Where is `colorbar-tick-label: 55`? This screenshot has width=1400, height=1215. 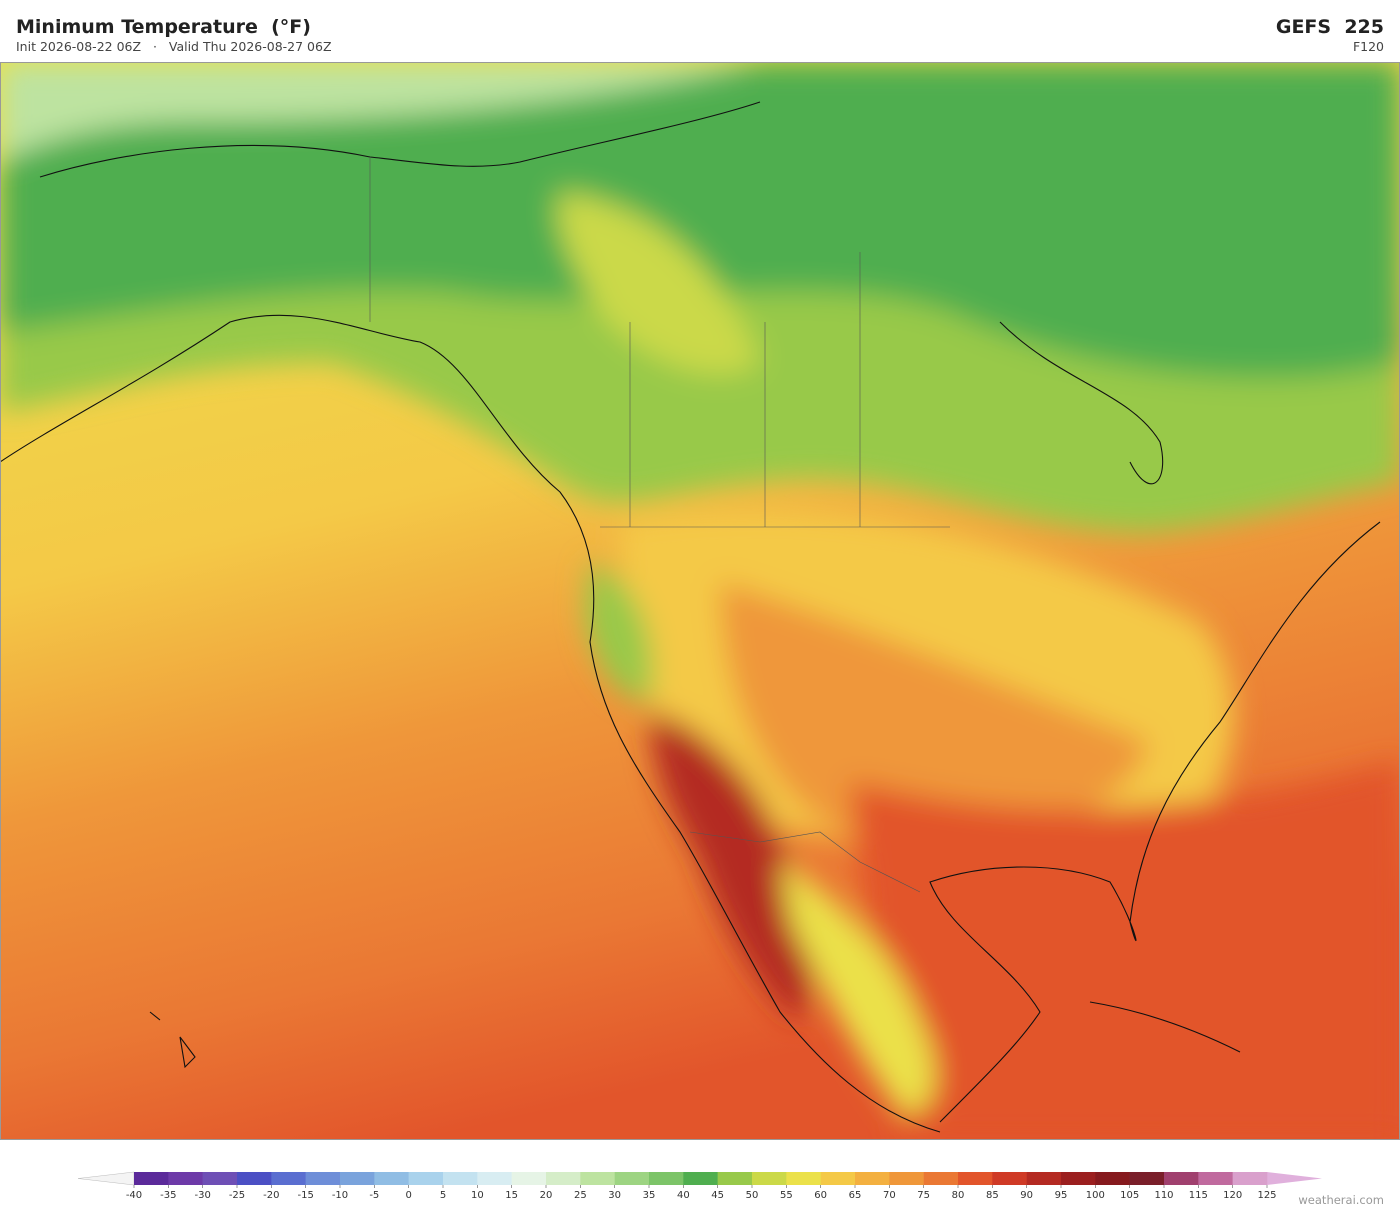
colorbar-tick-label: 55 is located at coordinates (786, 1195).